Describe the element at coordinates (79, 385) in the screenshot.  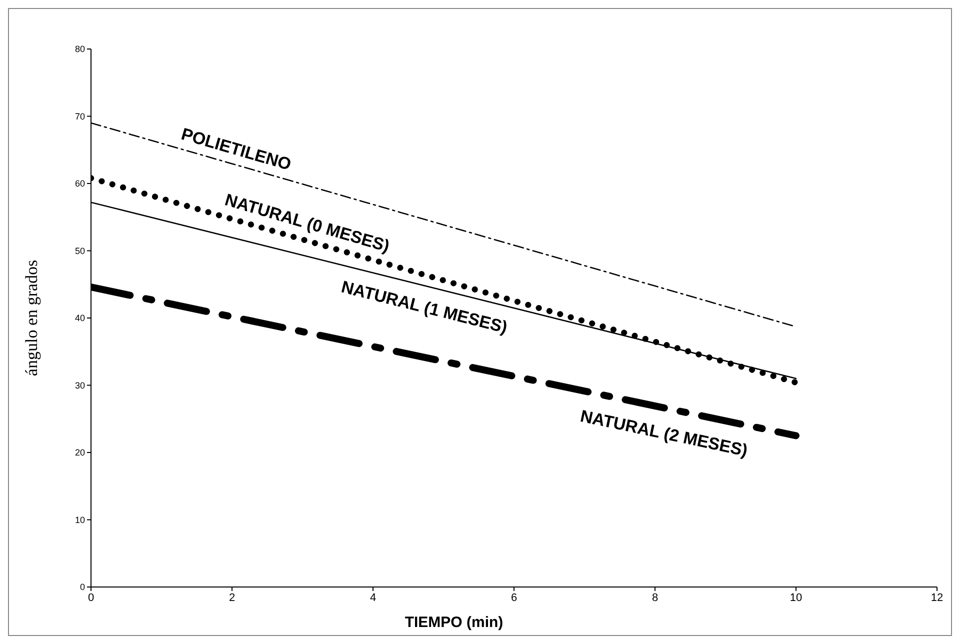
I see `y-tick-label: 30` at that location.